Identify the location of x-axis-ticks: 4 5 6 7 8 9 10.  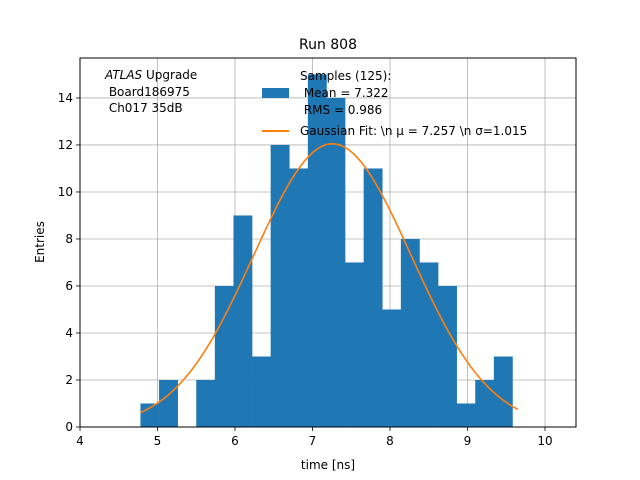
(314, 437).